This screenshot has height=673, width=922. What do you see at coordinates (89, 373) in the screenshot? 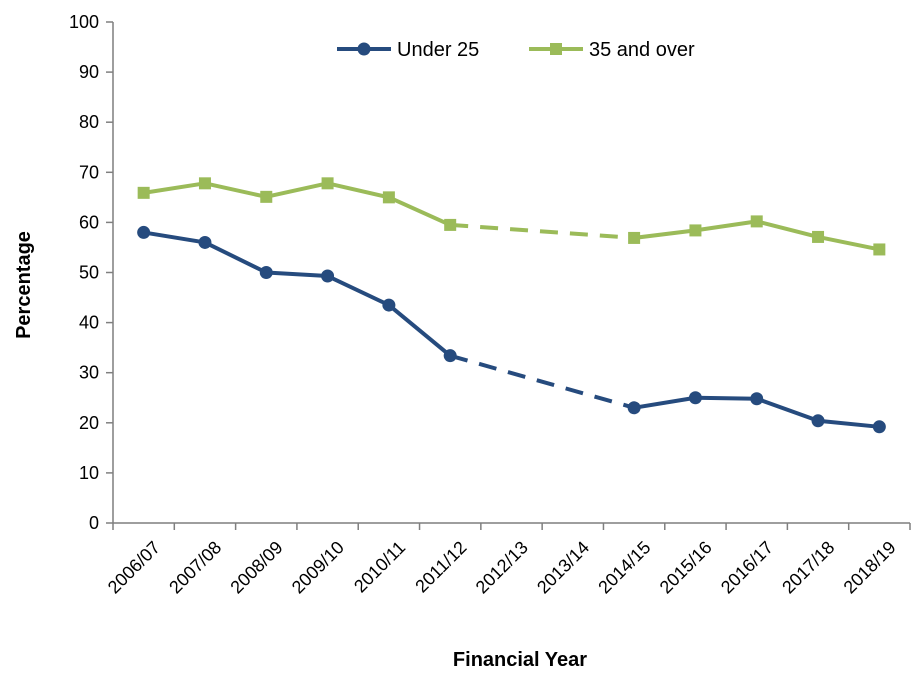
I see `y-tick-label: 30` at bounding box center [89, 373].